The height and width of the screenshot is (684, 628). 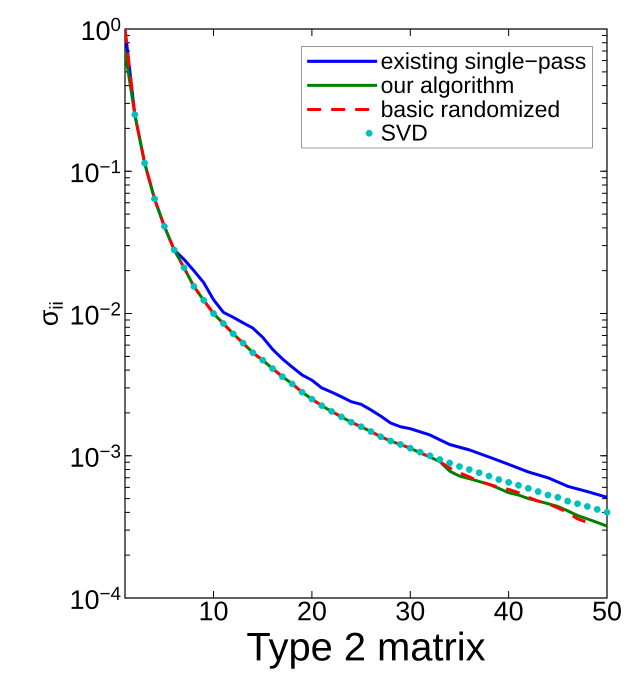 I want to click on x-tick-label: 40, so click(x=508, y=611).